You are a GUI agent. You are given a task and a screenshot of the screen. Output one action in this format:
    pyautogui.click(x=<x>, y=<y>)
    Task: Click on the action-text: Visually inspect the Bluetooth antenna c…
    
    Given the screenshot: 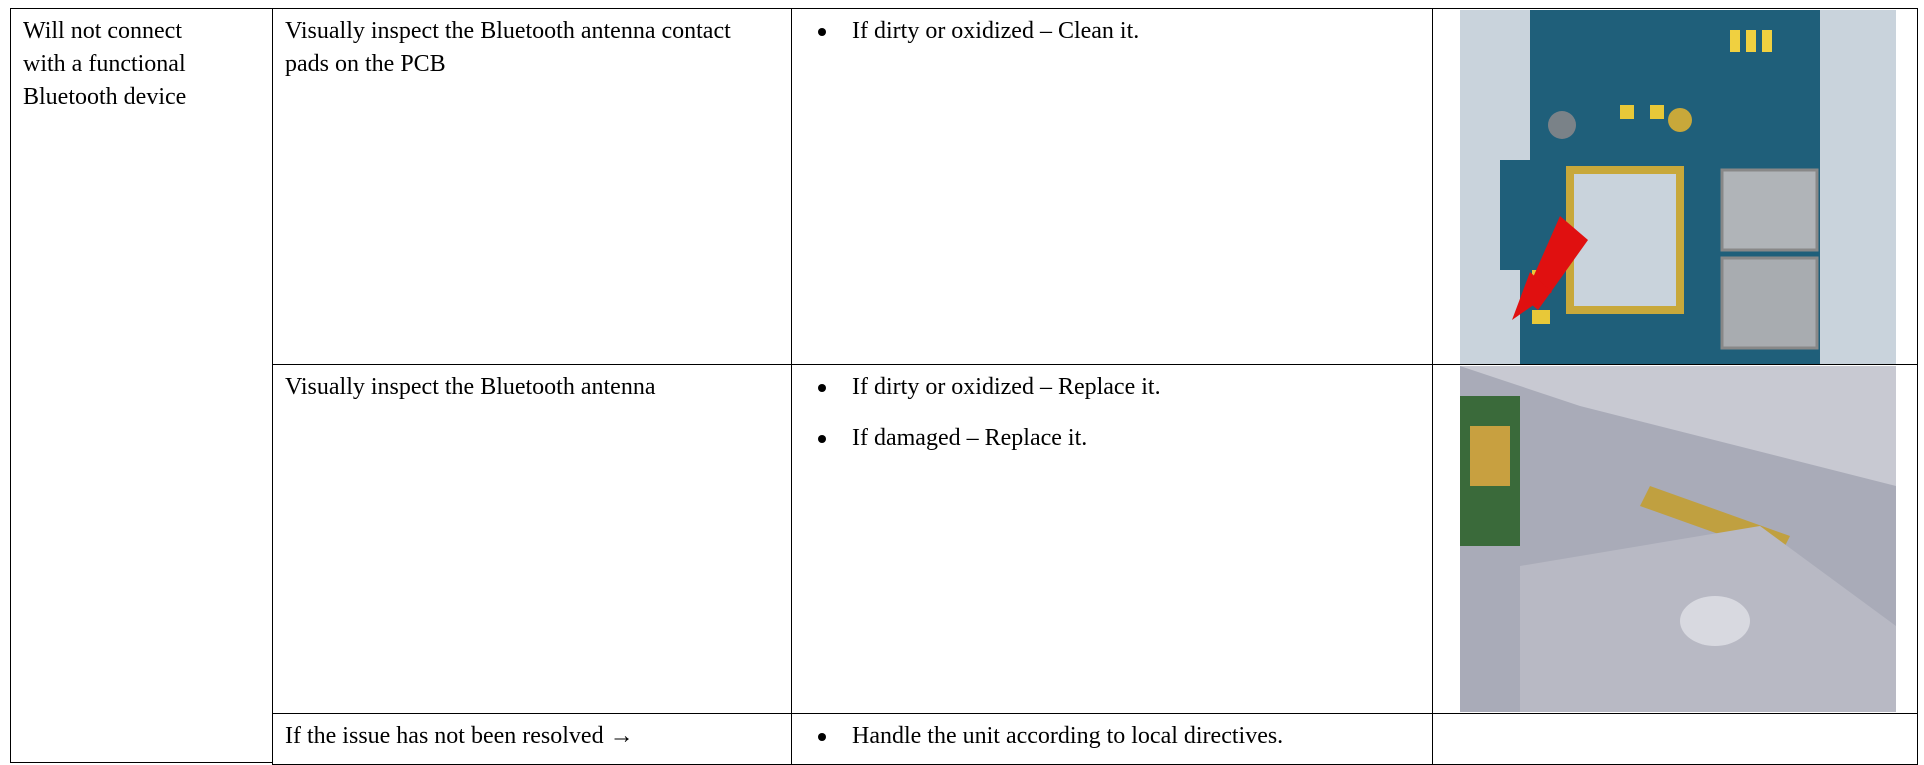 What is the action you would take?
    pyautogui.click(x=508, y=47)
    